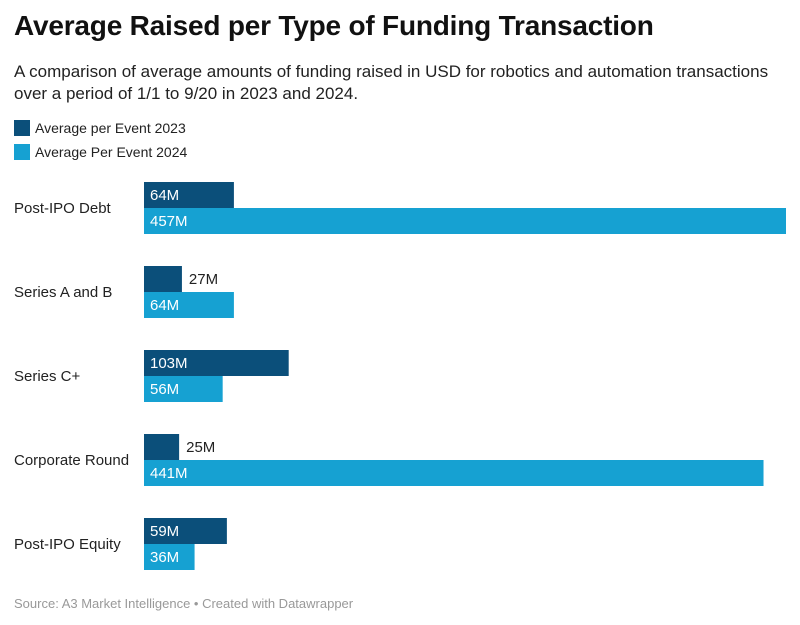 This screenshot has height=625, width=800. What do you see at coordinates (164, 195) in the screenshot?
I see `bar-label-post-ipo-debt-2023: 64M` at bounding box center [164, 195].